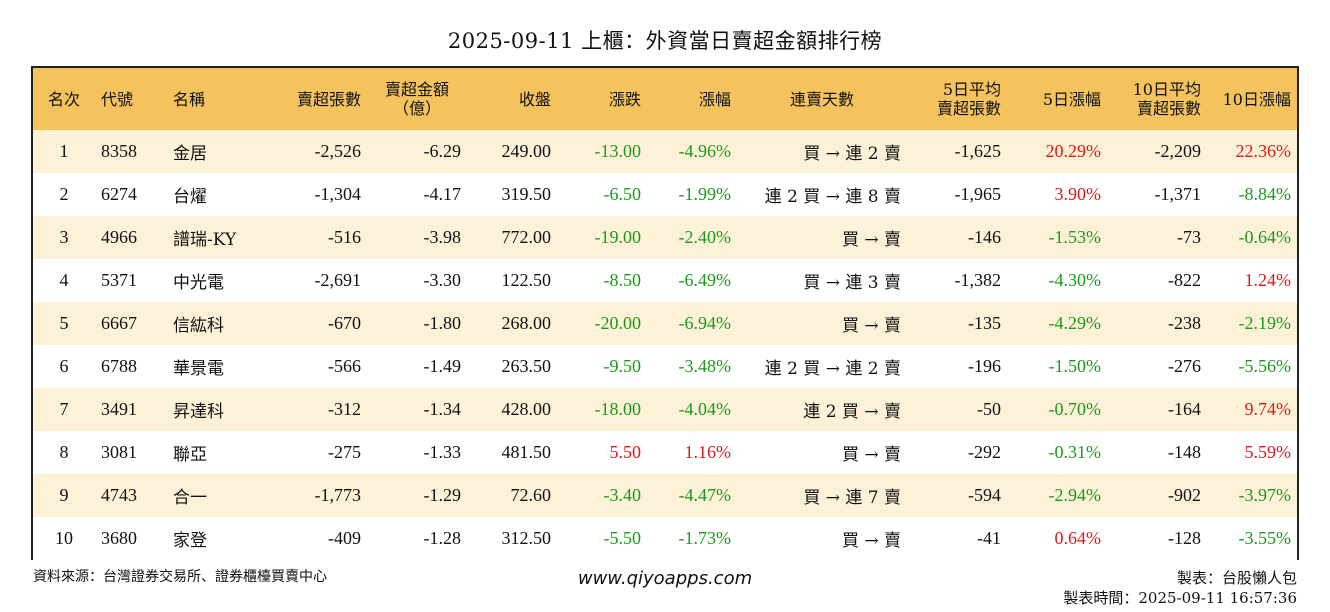 The width and height of the screenshot is (1330, 612). What do you see at coordinates (442, 237) in the screenshot?
I see `cell-sell-amount: -3.98` at bounding box center [442, 237].